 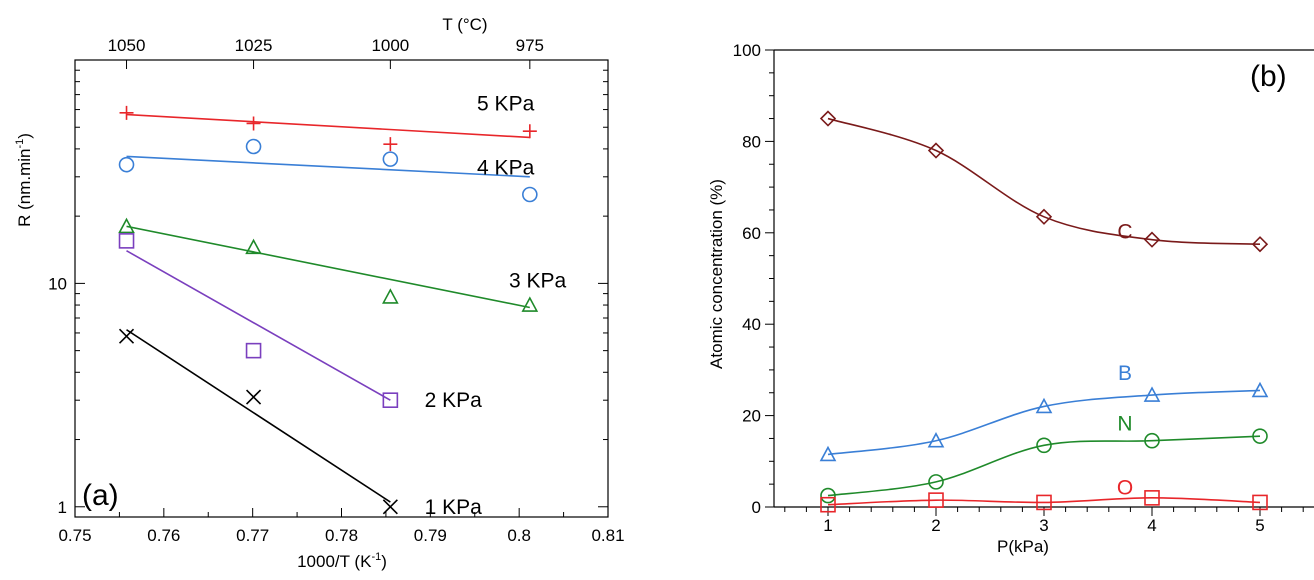 I want to click on panel-label-a: (a), so click(x=100, y=495).